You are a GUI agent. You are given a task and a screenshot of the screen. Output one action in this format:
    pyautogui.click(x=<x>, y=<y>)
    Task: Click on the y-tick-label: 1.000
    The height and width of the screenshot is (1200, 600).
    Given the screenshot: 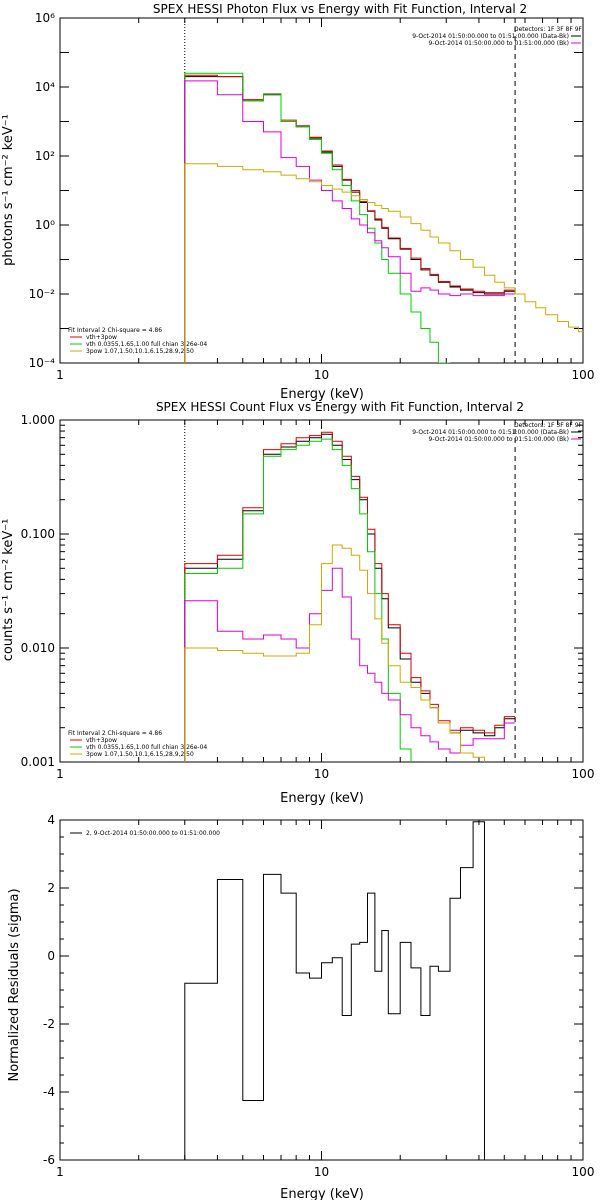 What is the action you would take?
    pyautogui.click(x=38, y=420)
    